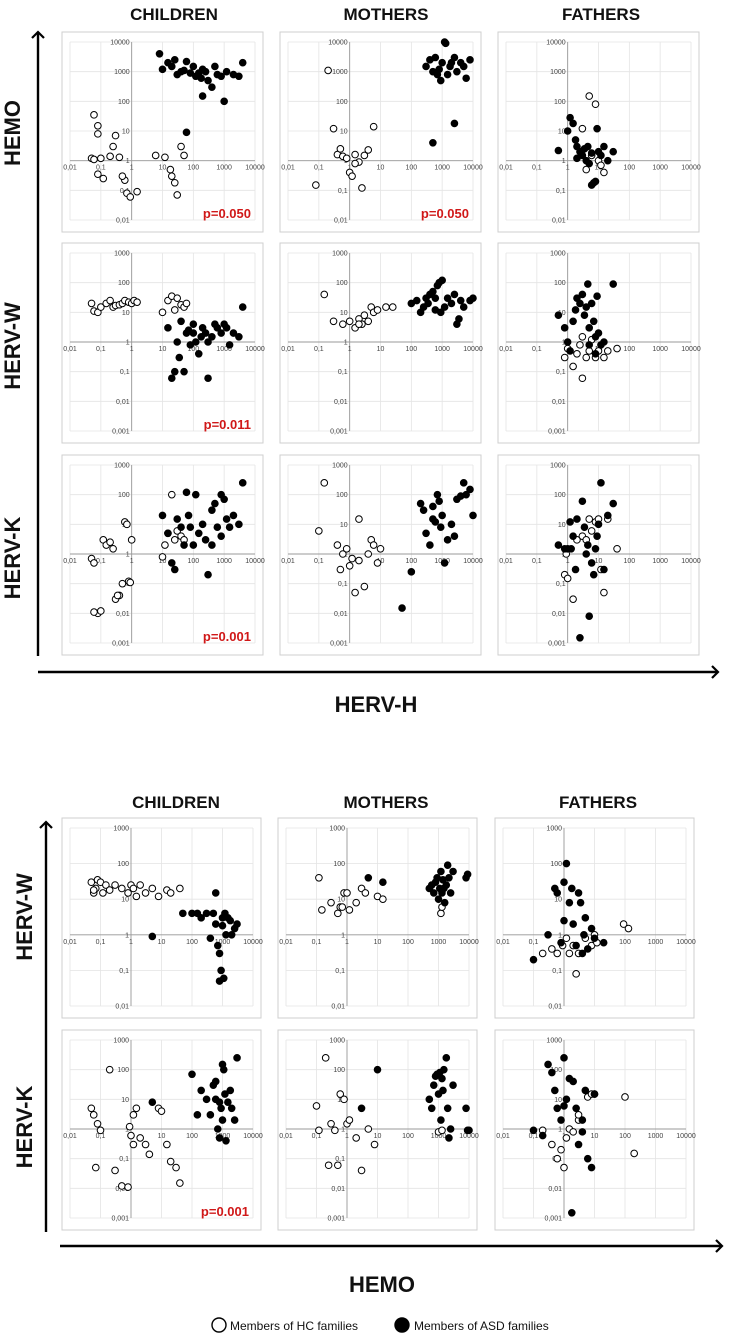 The width and height of the screenshot is (732, 1339). What do you see at coordinates (558, 466) in the screenshot?
I see `f1-herv-k-fathers-y-tick-label: 1000` at bounding box center [558, 466].